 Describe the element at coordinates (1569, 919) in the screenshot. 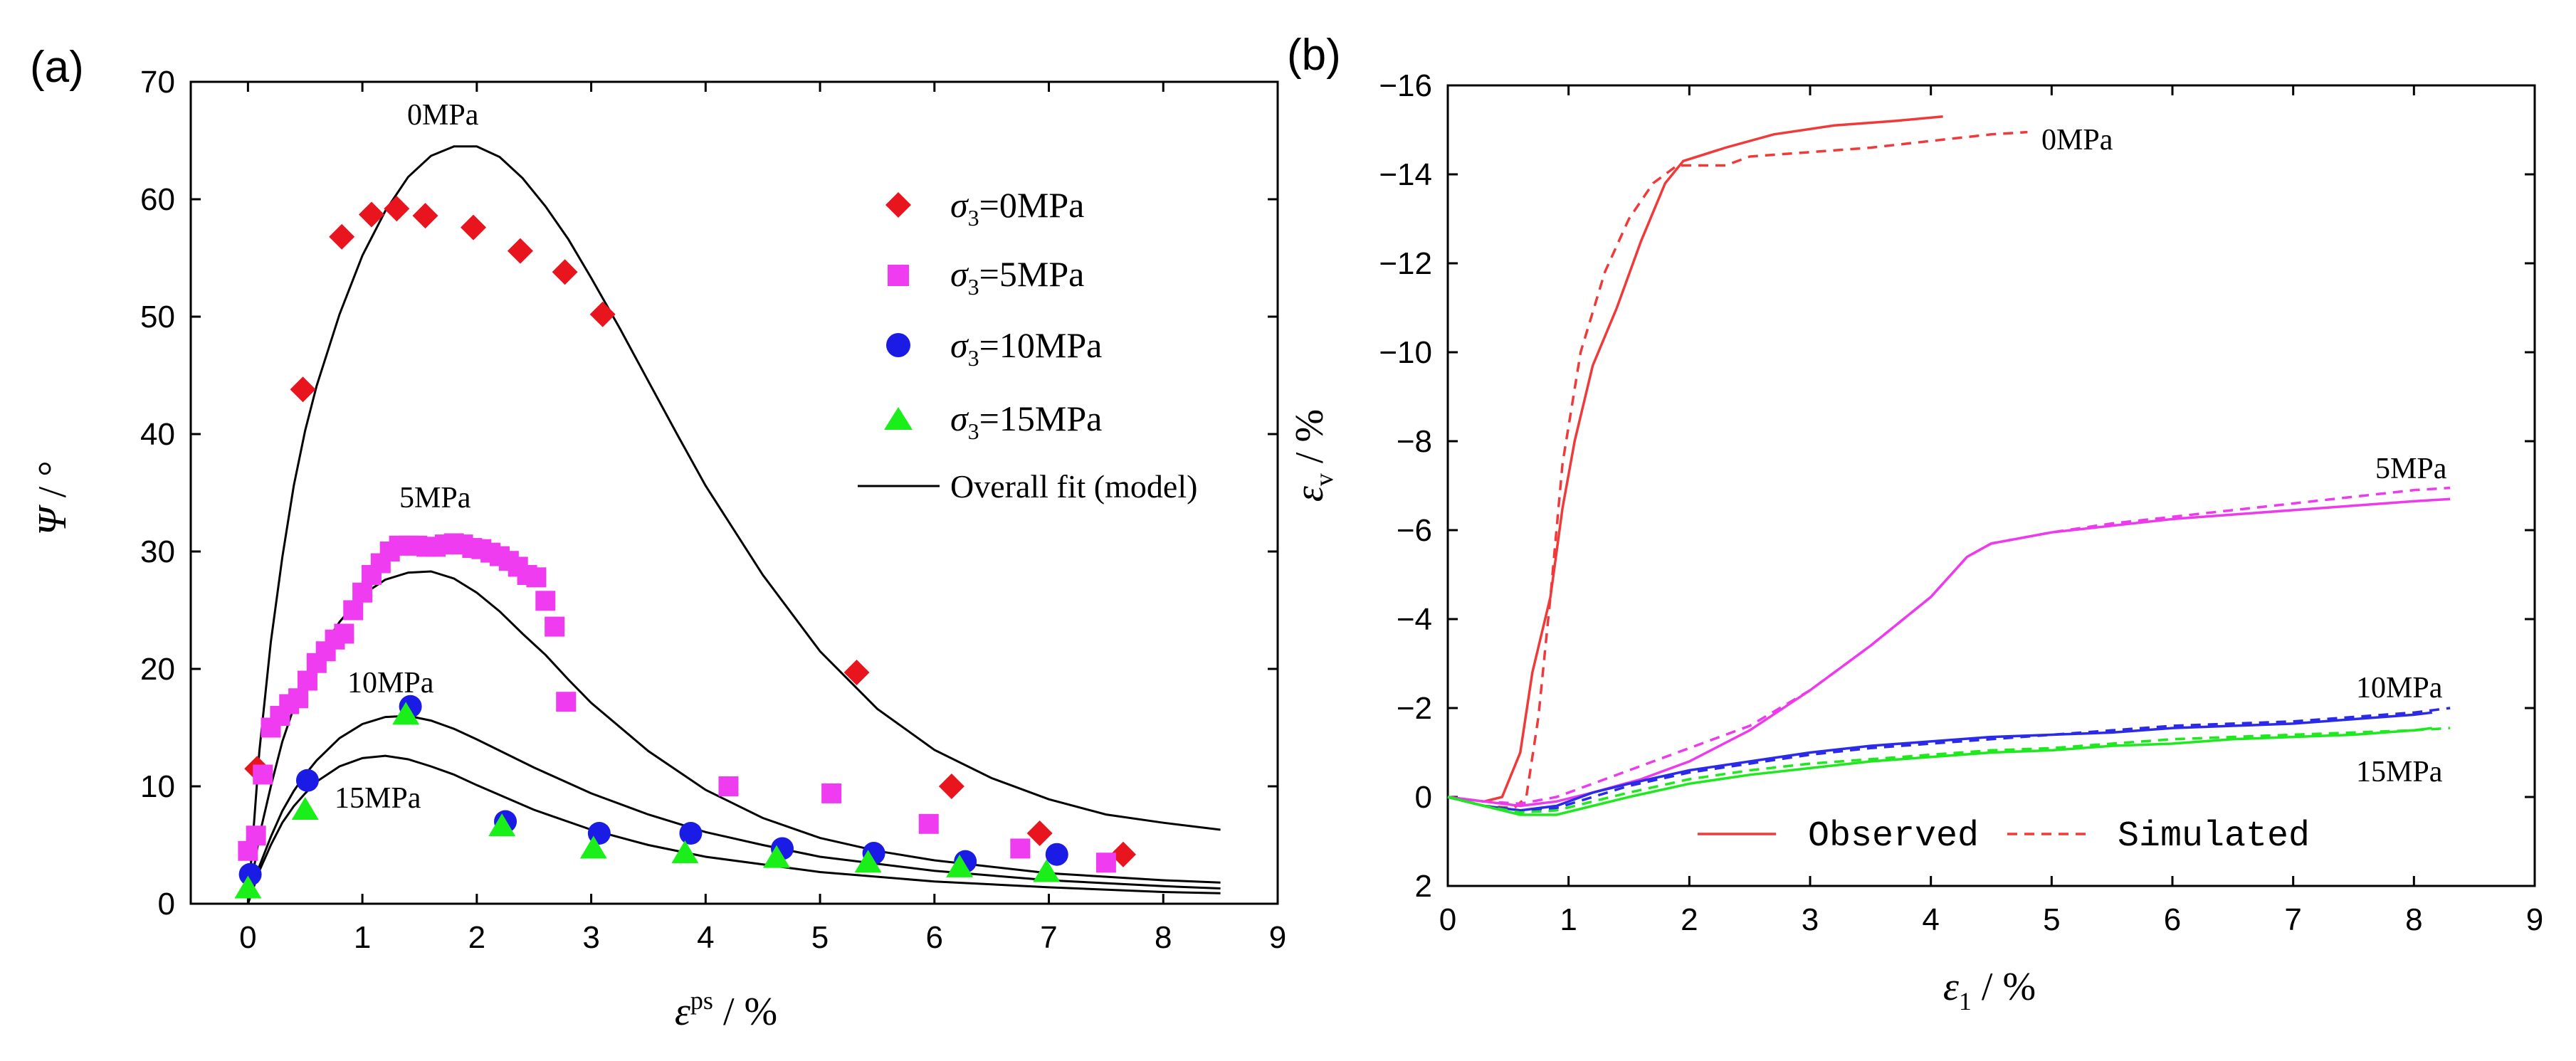

I see `x-tick-label: 1` at that location.